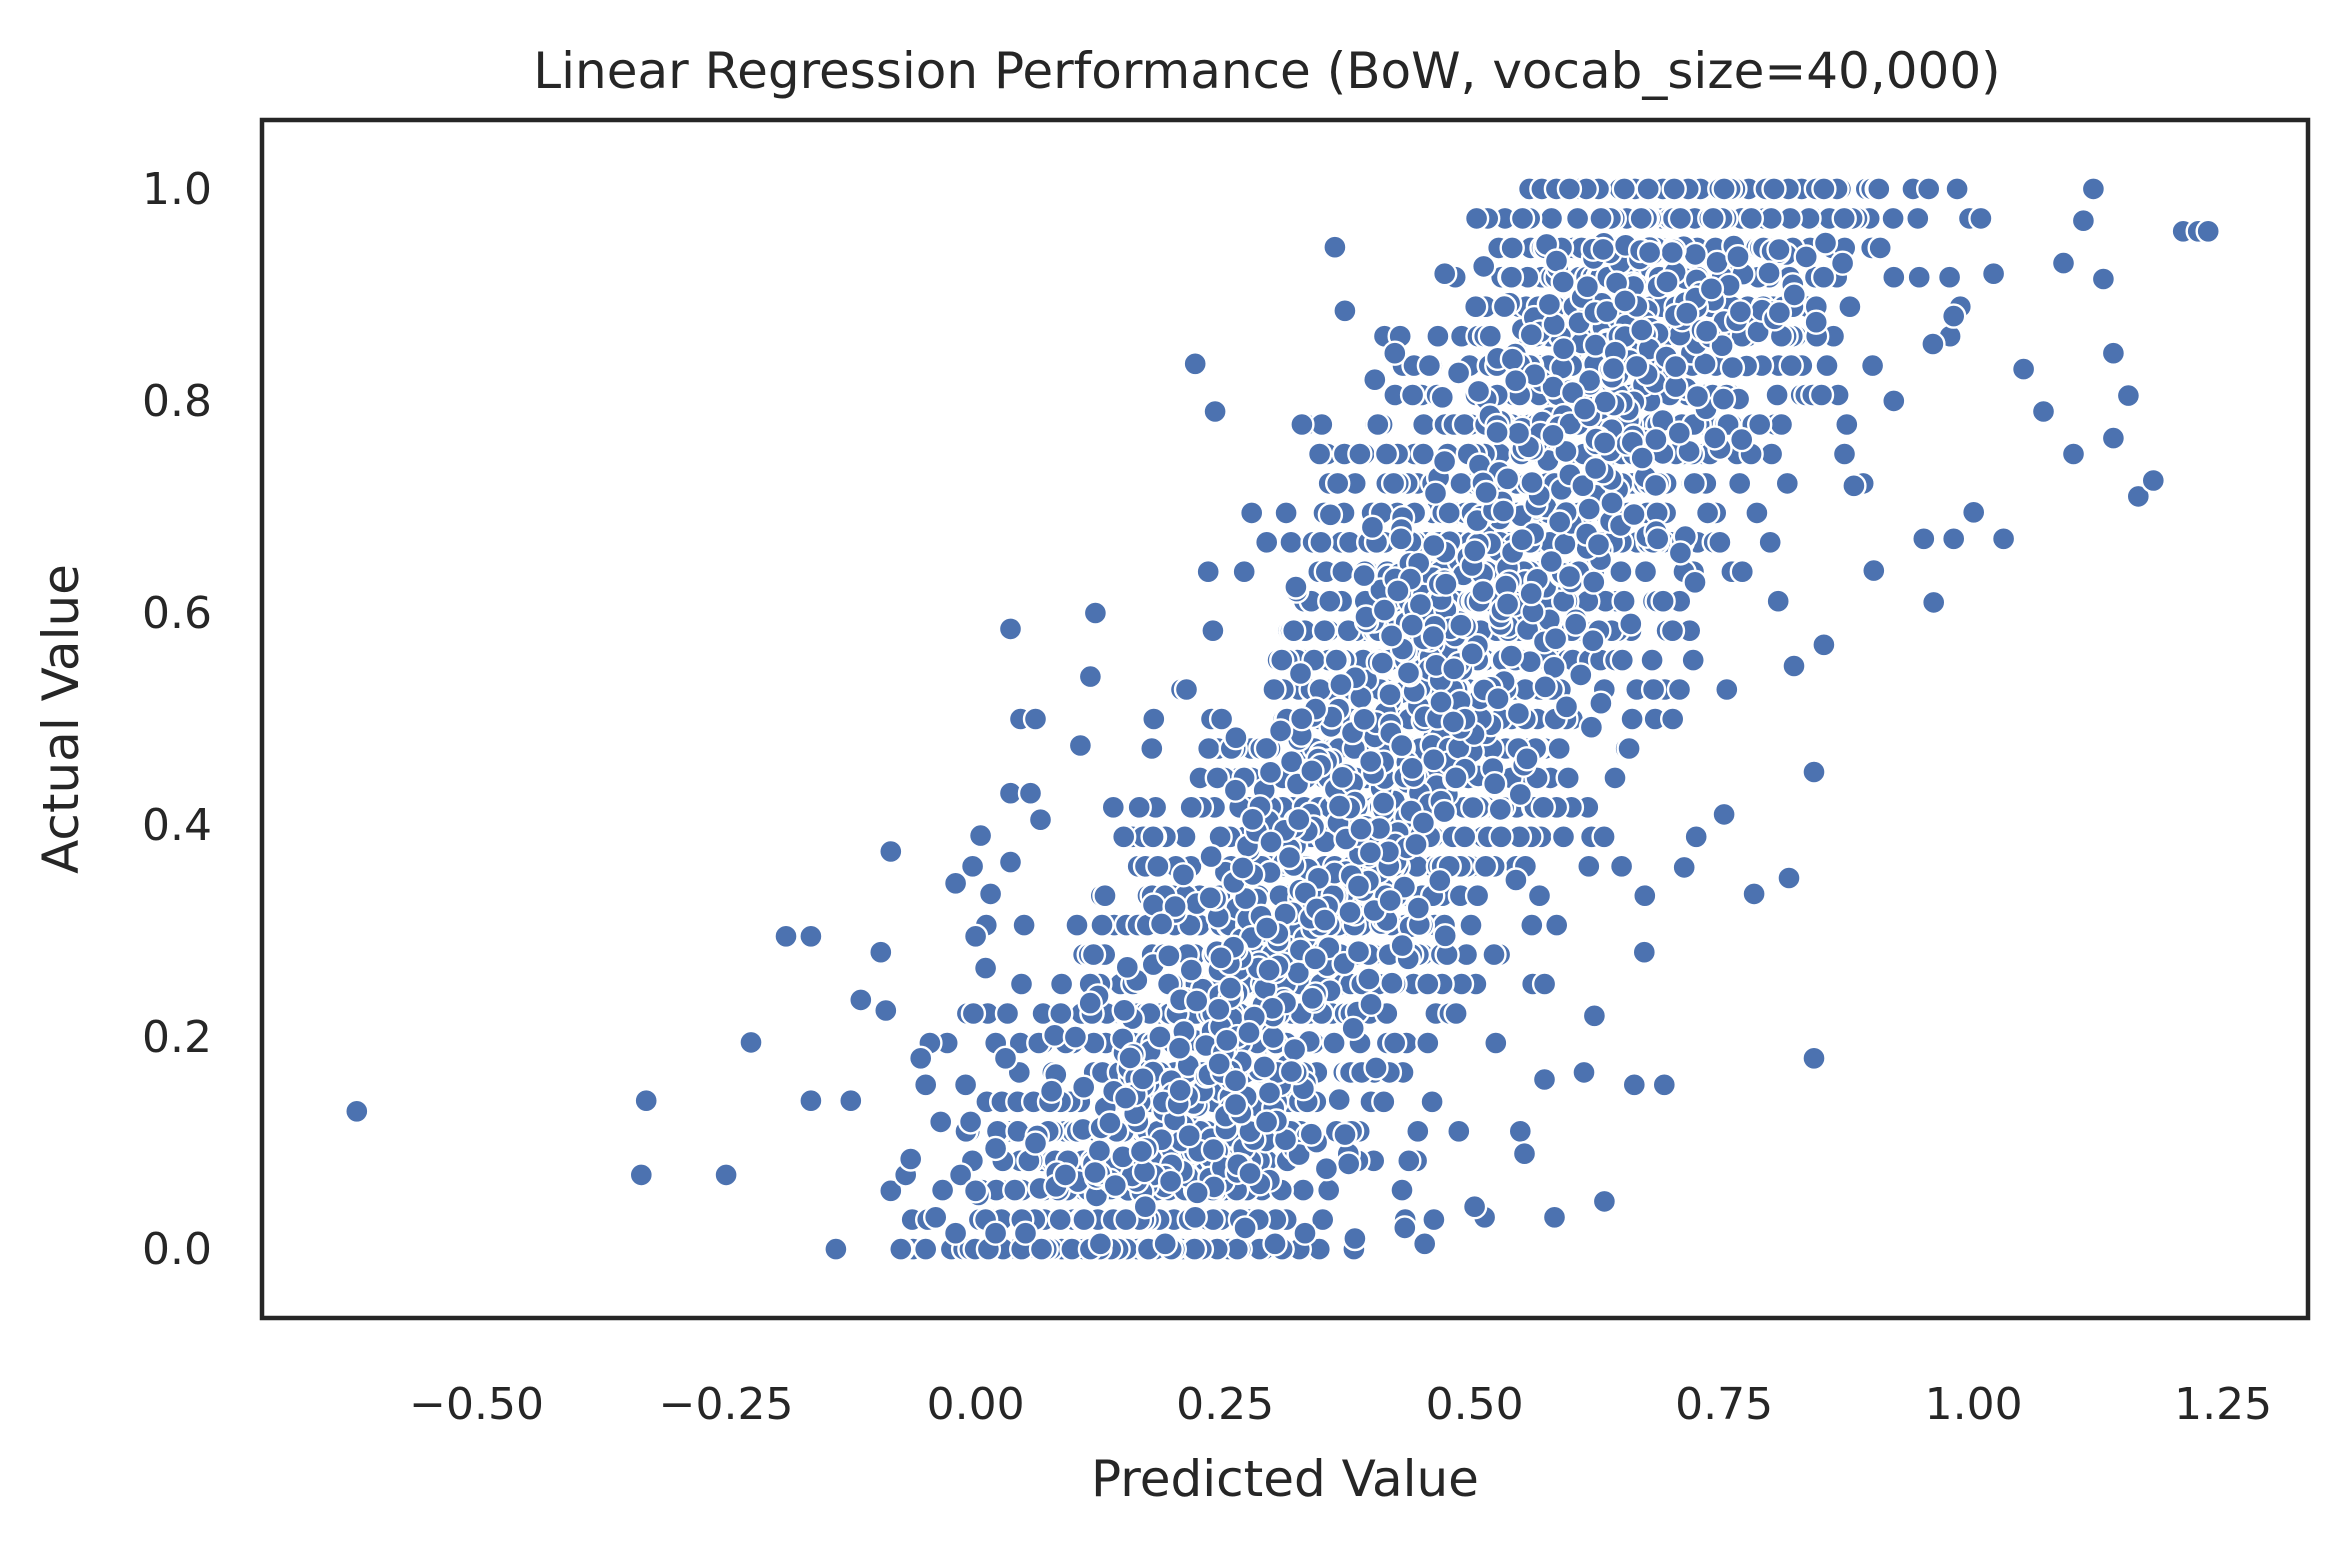 The width and height of the screenshot is (2339, 1545). What do you see at coordinates (177, 189) in the screenshot?
I see `y-tick-label: 1.0` at bounding box center [177, 189].